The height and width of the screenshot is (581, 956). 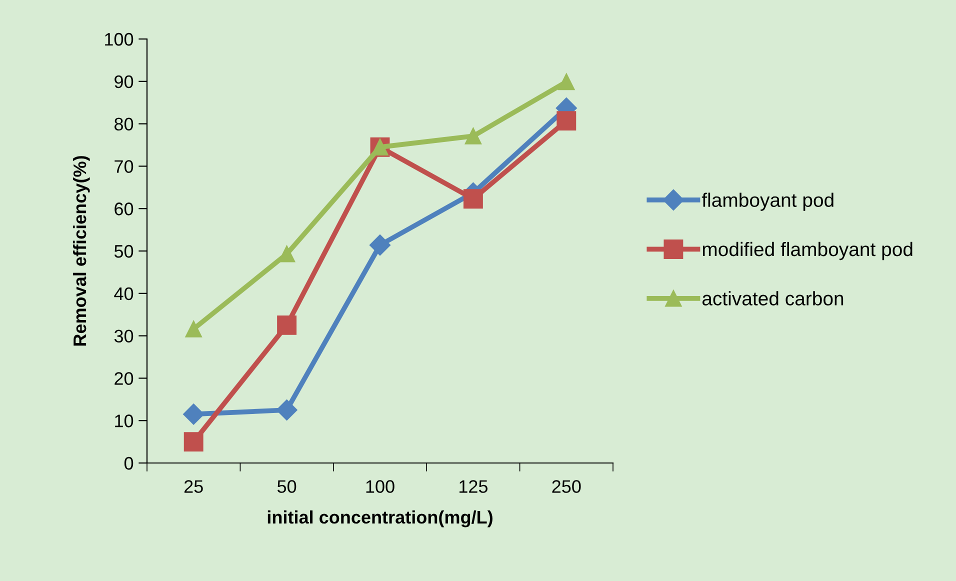 What do you see at coordinates (81, 251) in the screenshot?
I see `y-axis-title: Removal efficiency(%)` at bounding box center [81, 251].